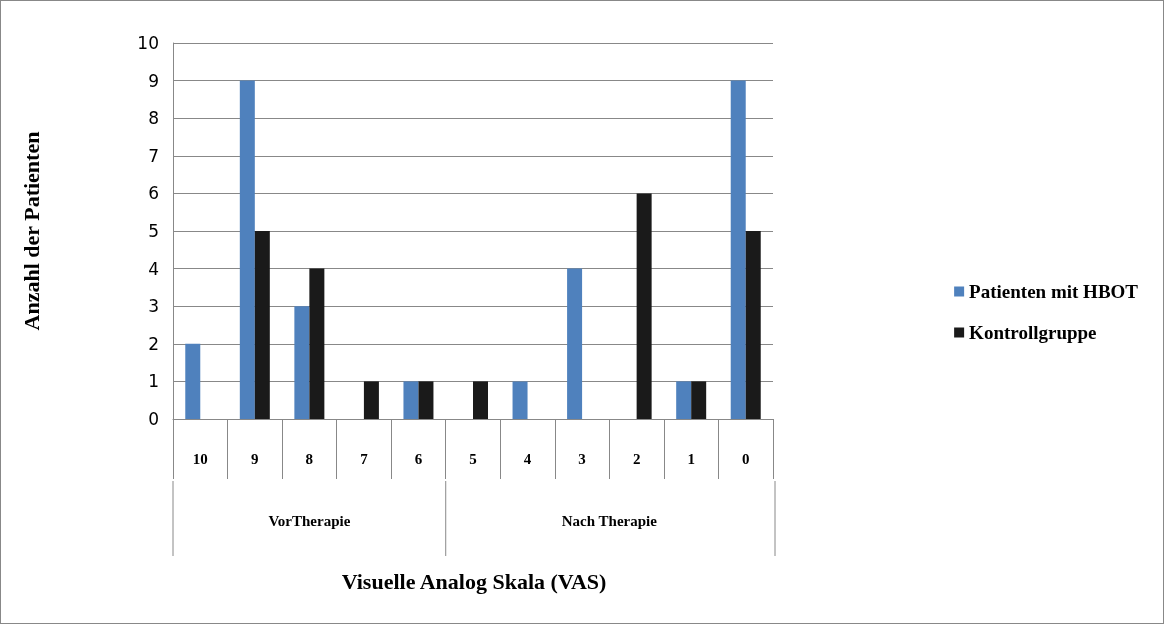 The height and width of the screenshot is (624, 1164). What do you see at coordinates (153, 268) in the screenshot?
I see `y-tick-label: 4` at bounding box center [153, 268].